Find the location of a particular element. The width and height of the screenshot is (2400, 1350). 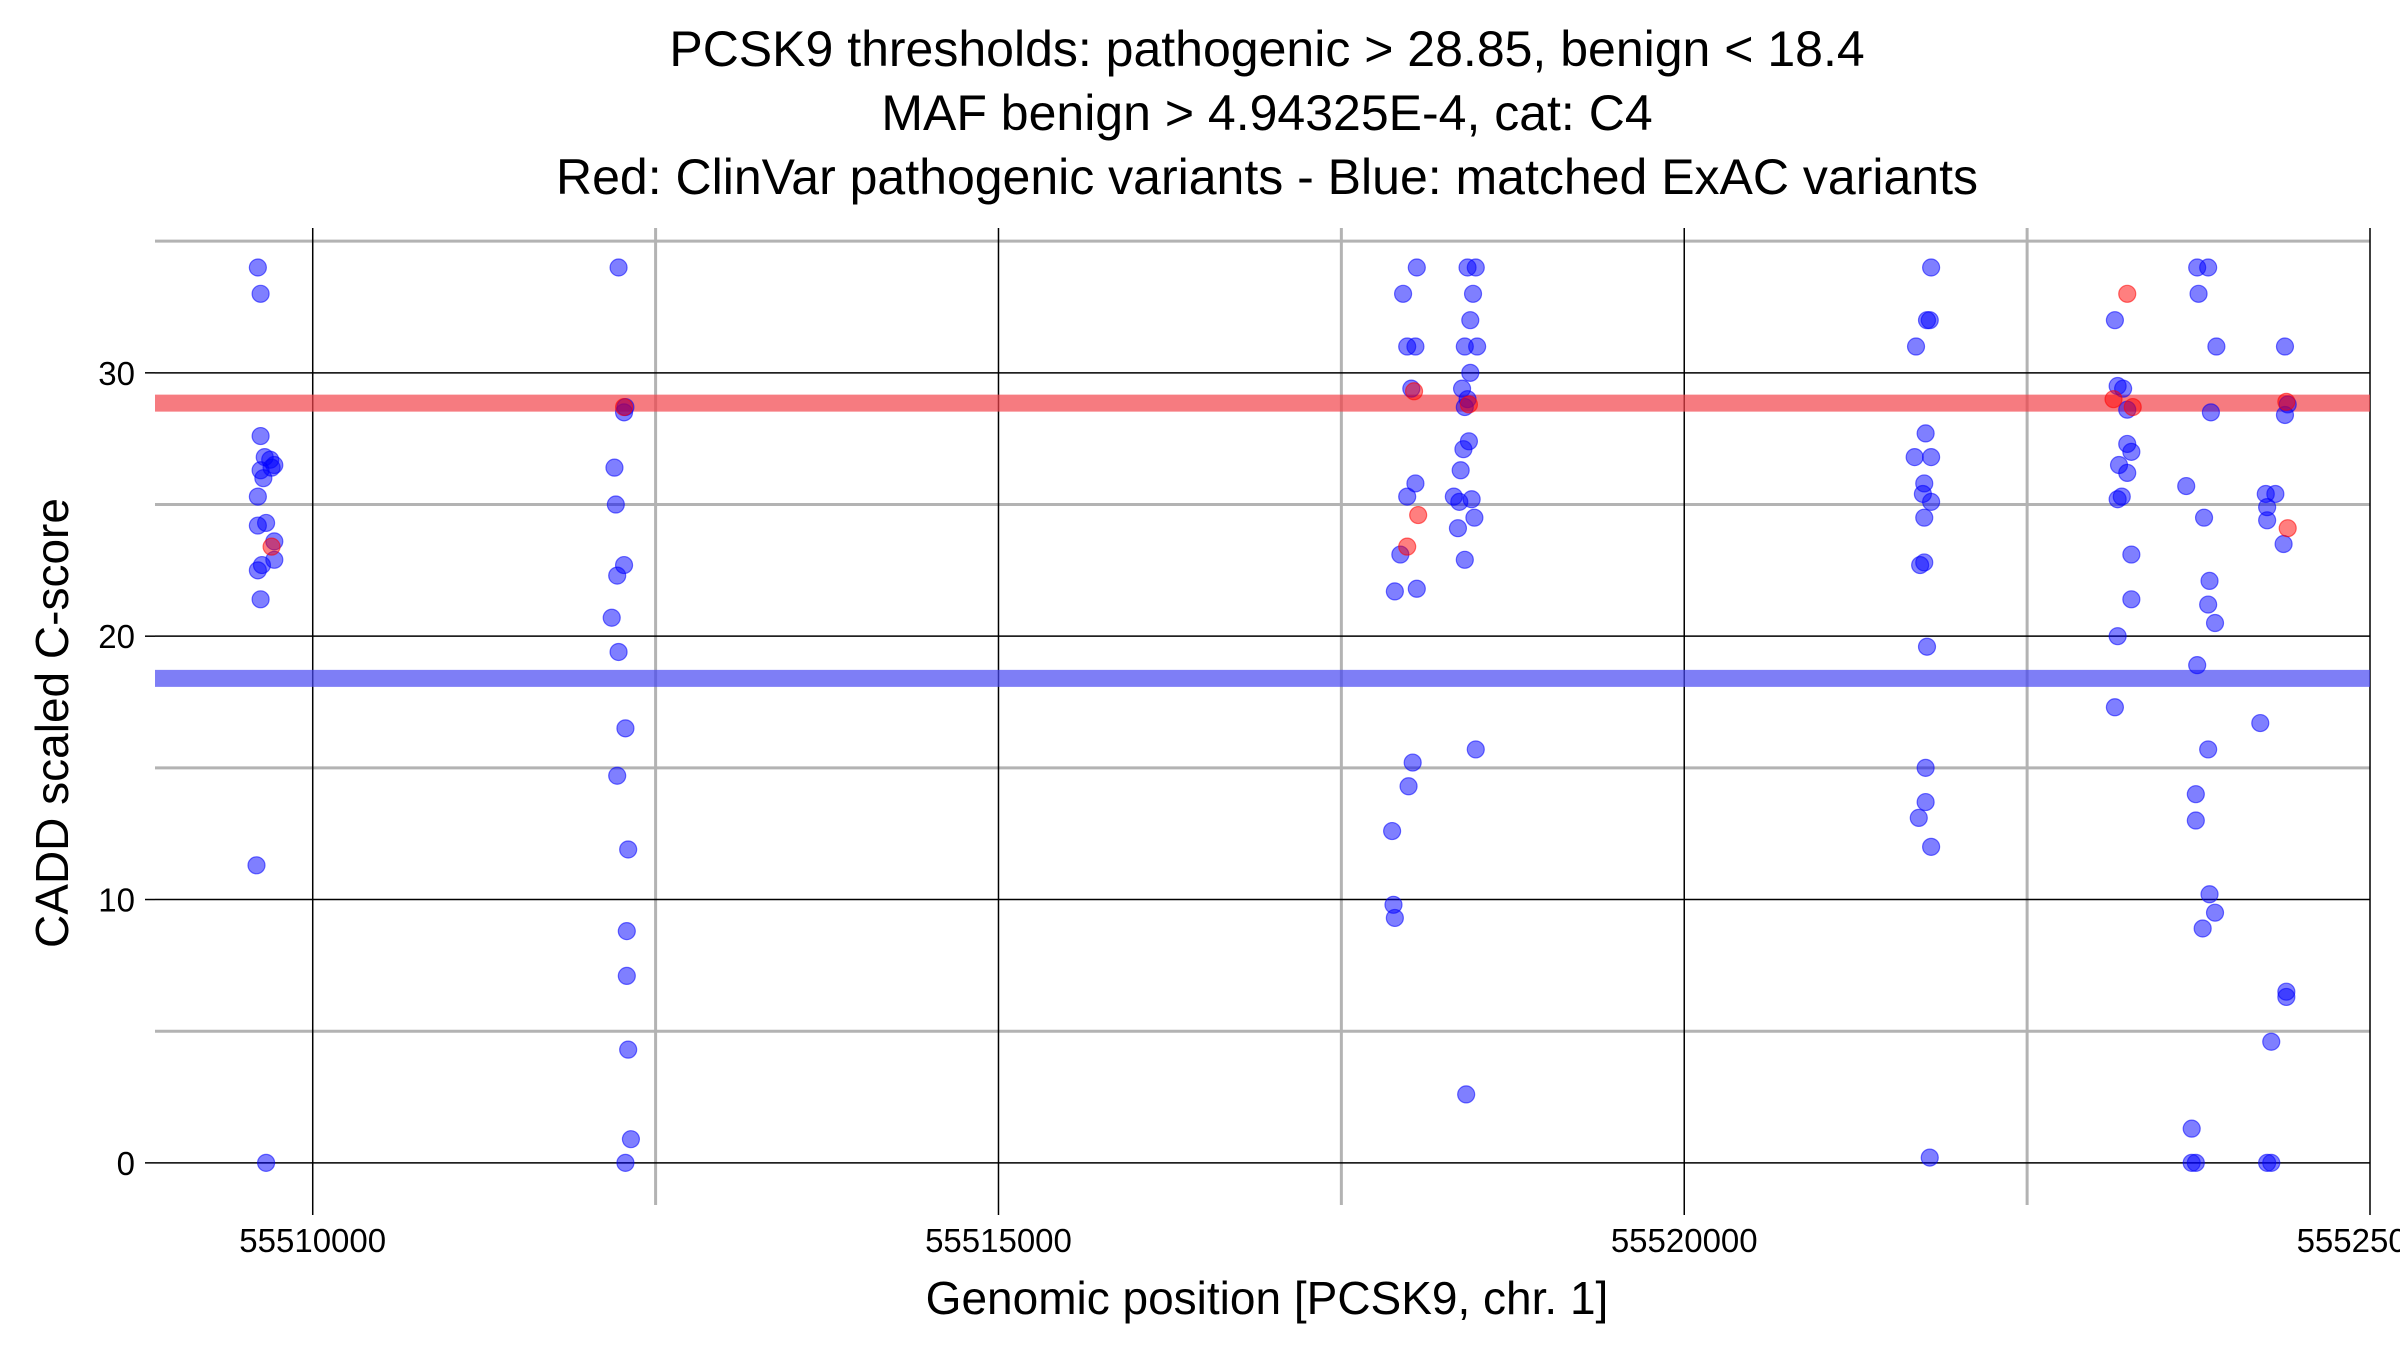

x-tick-label: 55515000 is located at coordinates (998, 1240).